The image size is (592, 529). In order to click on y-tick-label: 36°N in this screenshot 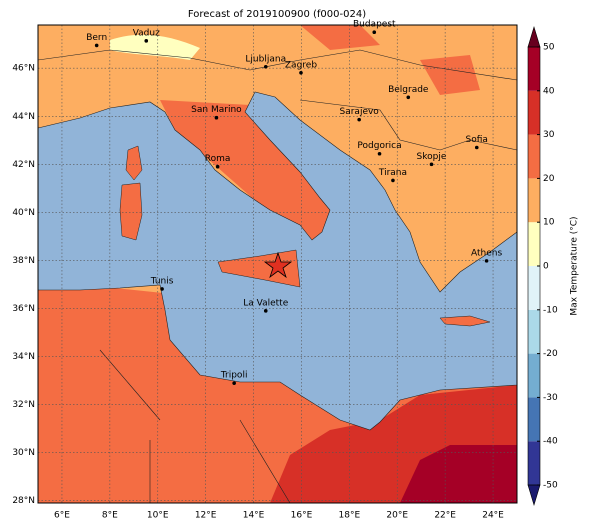, I will do `click(23, 309)`.